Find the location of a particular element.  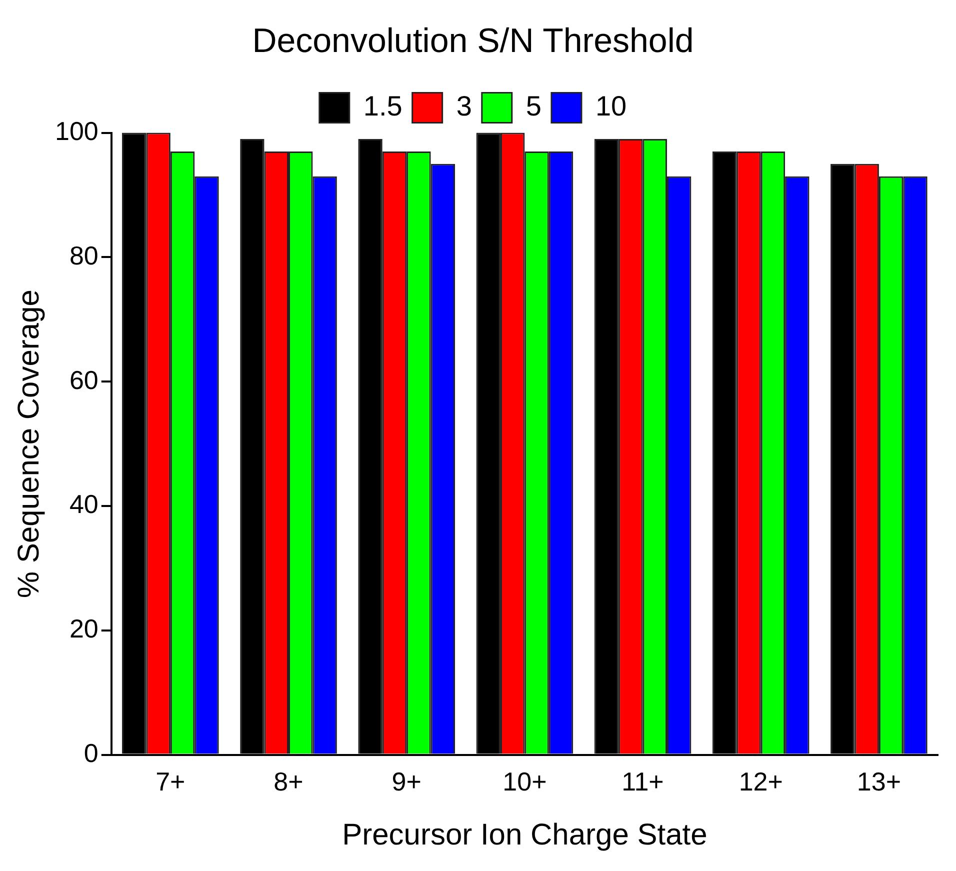

y-tick-label: 80 is located at coordinates (83, 255).